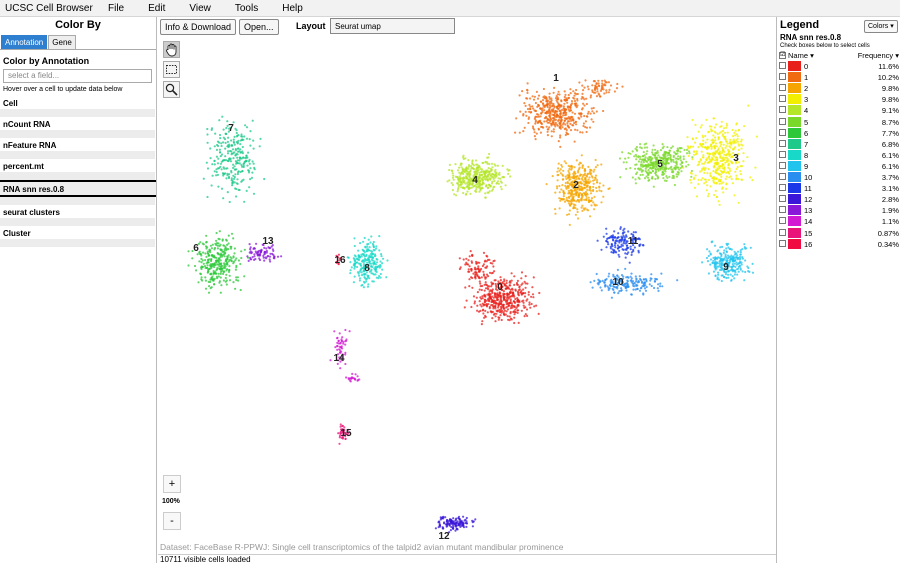  Describe the element at coordinates (839, 244) in the screenshot. I see `legend-item: 16 0.34%` at that location.